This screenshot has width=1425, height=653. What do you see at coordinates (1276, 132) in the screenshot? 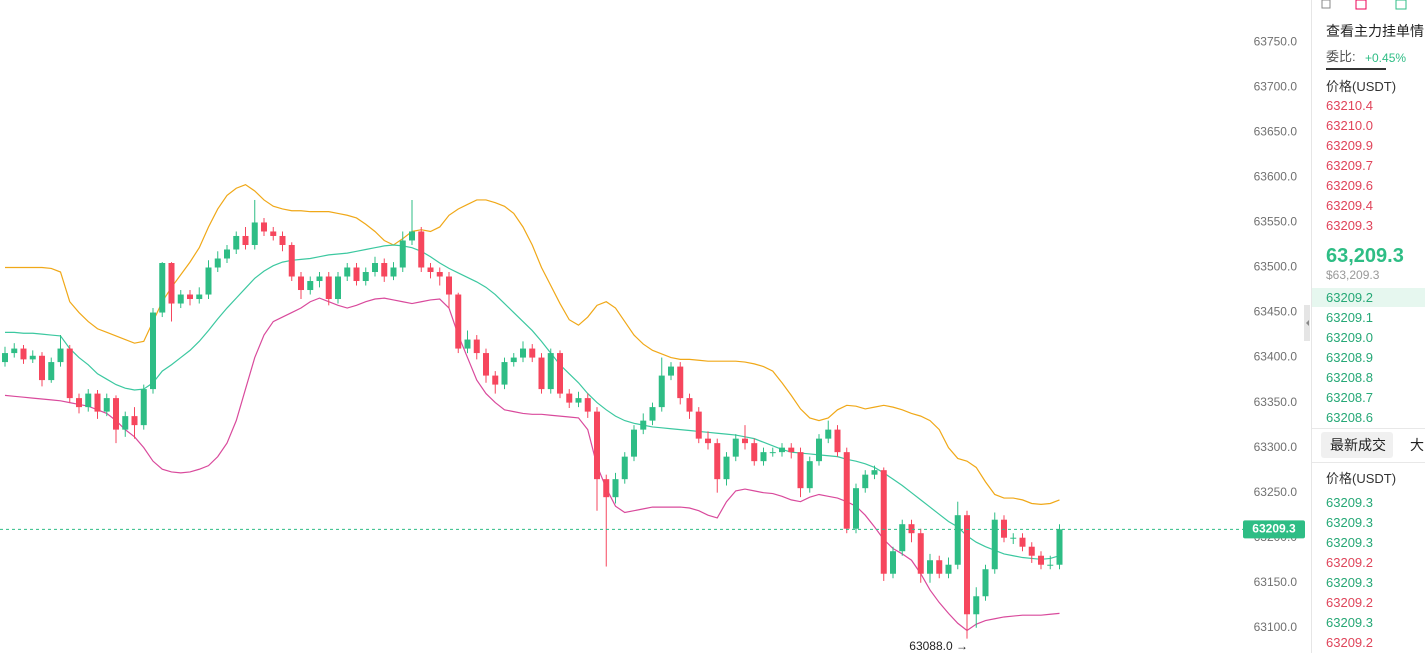
I see `y-tick-label: 63650.0` at bounding box center [1276, 132].